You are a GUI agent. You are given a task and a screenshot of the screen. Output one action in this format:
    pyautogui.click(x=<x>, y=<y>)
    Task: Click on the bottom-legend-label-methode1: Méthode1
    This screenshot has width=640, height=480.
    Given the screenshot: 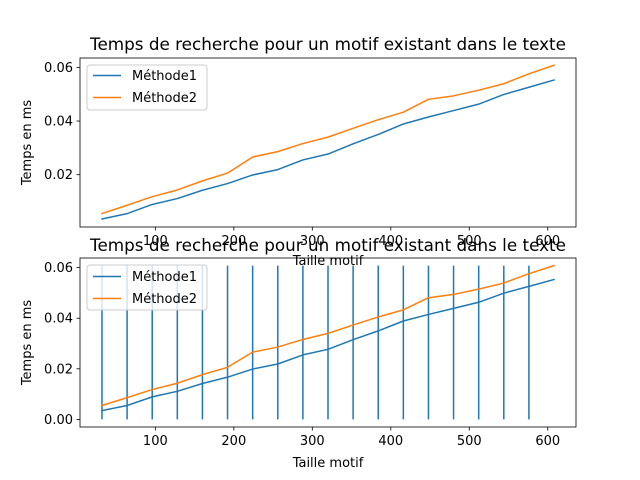 What is the action you would take?
    pyautogui.click(x=164, y=277)
    